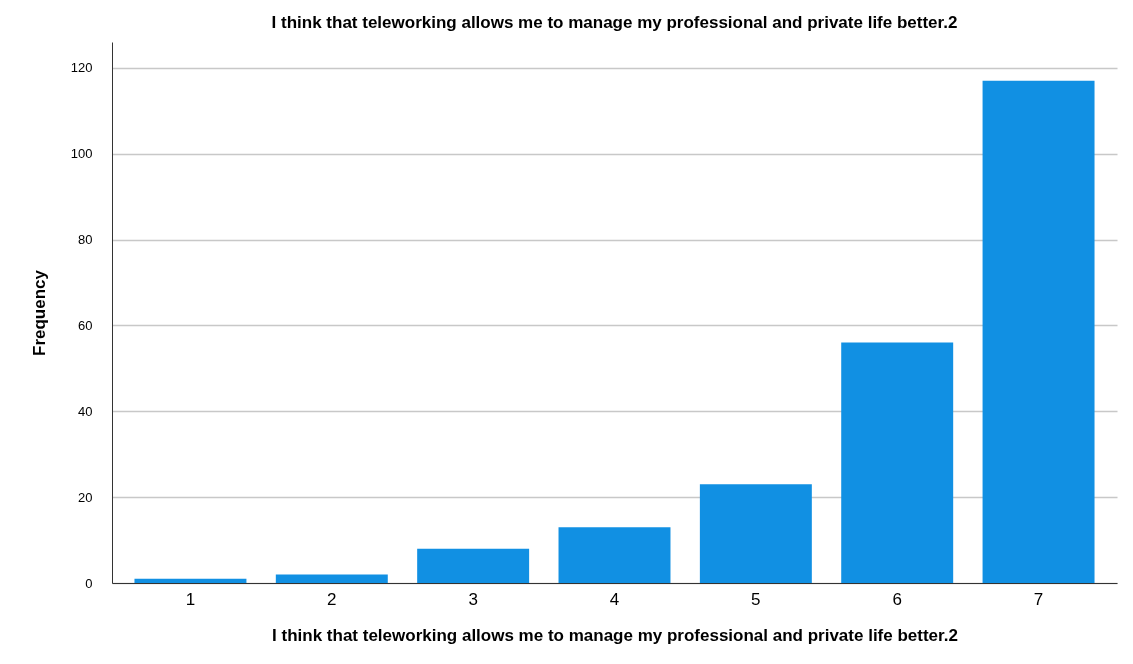 The width and height of the screenshot is (1133, 664). I want to click on y-tick-label: 0, so click(89, 583).